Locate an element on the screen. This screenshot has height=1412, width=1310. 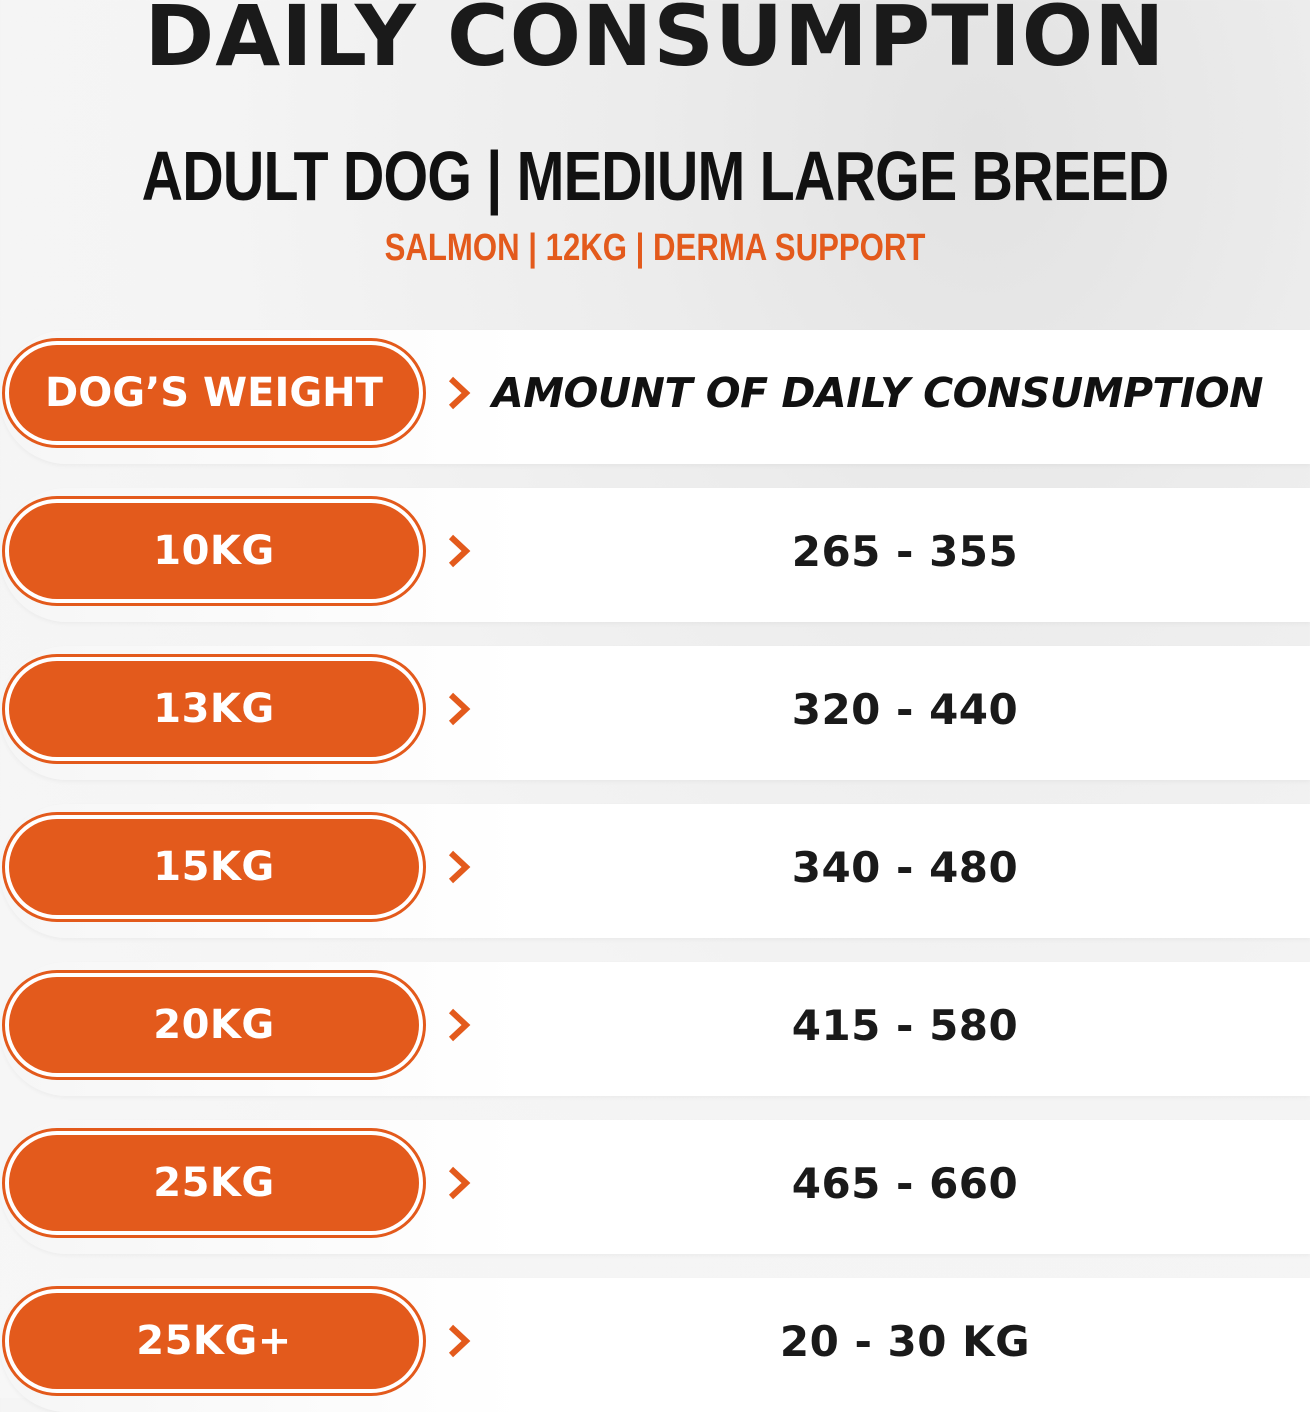
weight-pill: 13KG is located at coordinates (214, 709).